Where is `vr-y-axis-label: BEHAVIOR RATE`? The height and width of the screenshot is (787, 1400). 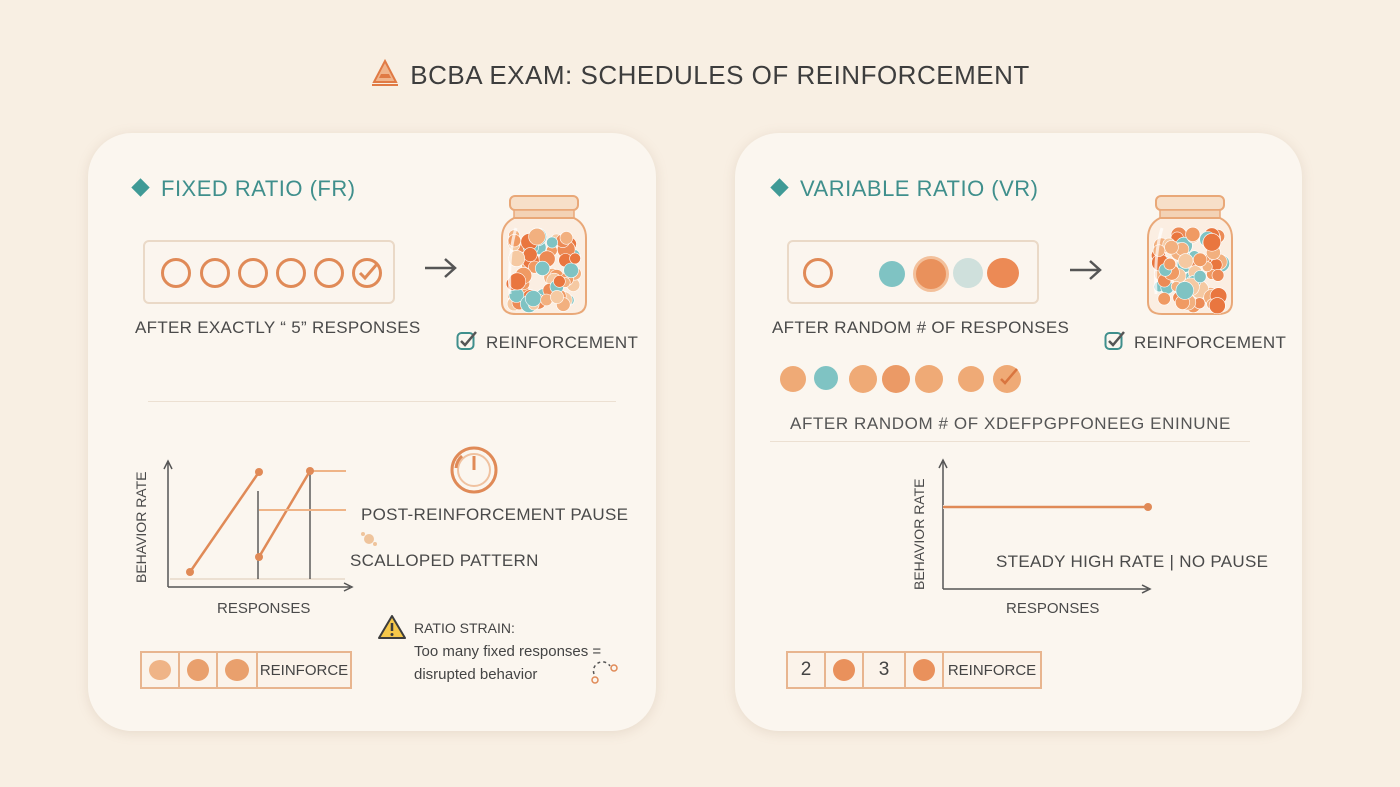 vr-y-axis-label: BEHAVIOR RATE is located at coordinates (919, 534).